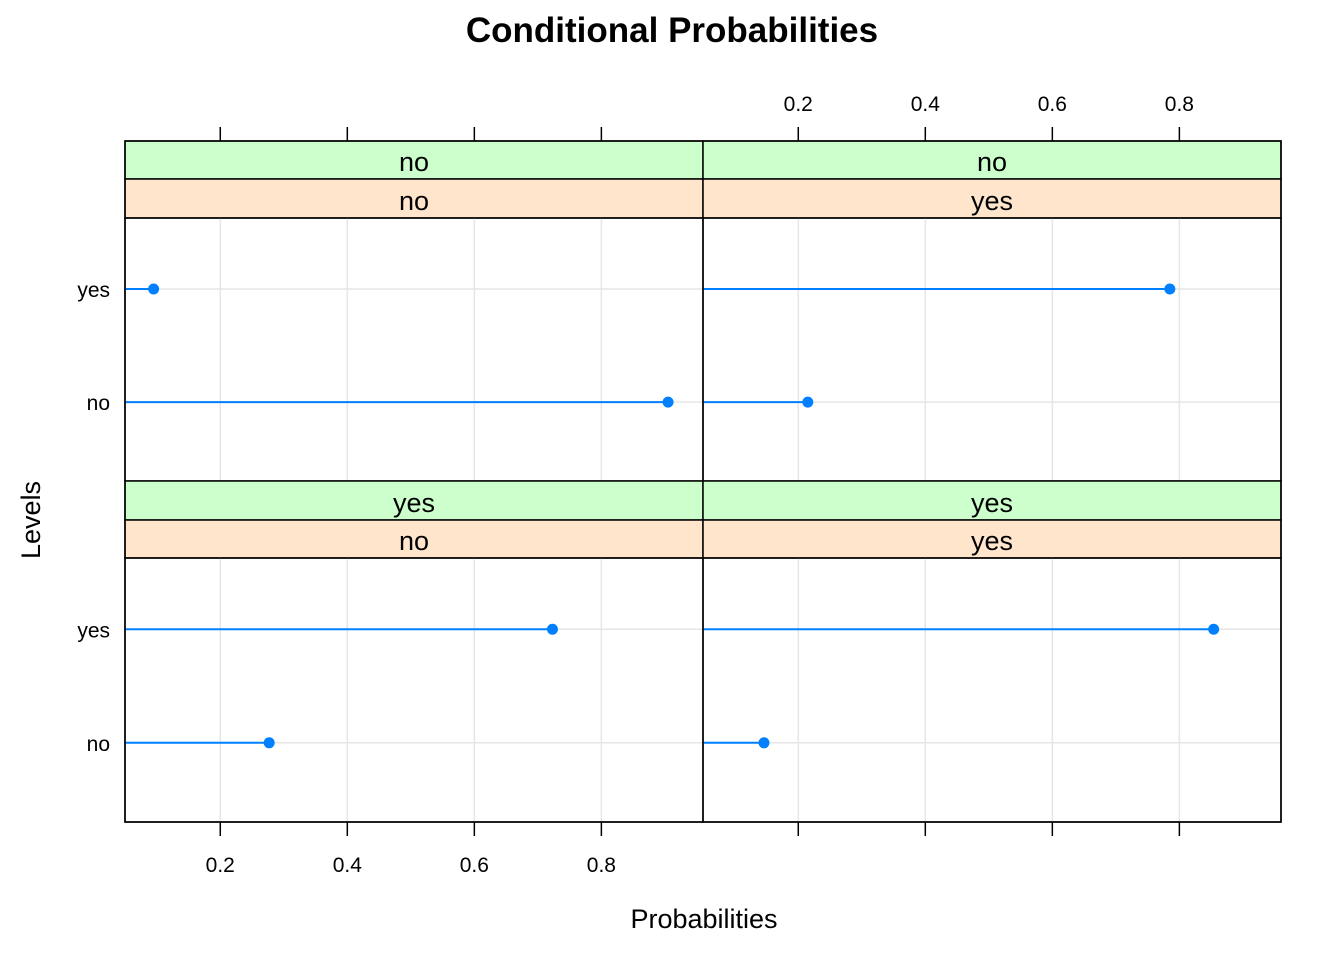 Image resolution: width=1344 pixels, height=960 pixels. Describe the element at coordinates (672, 30) in the screenshot. I see `chart-title: Conditional Probabilities` at that location.